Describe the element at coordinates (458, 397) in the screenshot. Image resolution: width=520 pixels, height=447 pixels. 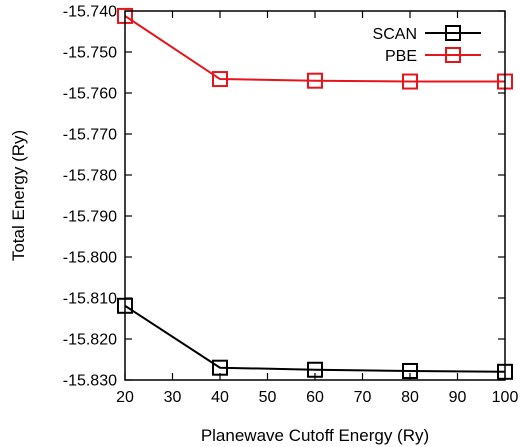
I see `x-tick-label: 90` at that location.